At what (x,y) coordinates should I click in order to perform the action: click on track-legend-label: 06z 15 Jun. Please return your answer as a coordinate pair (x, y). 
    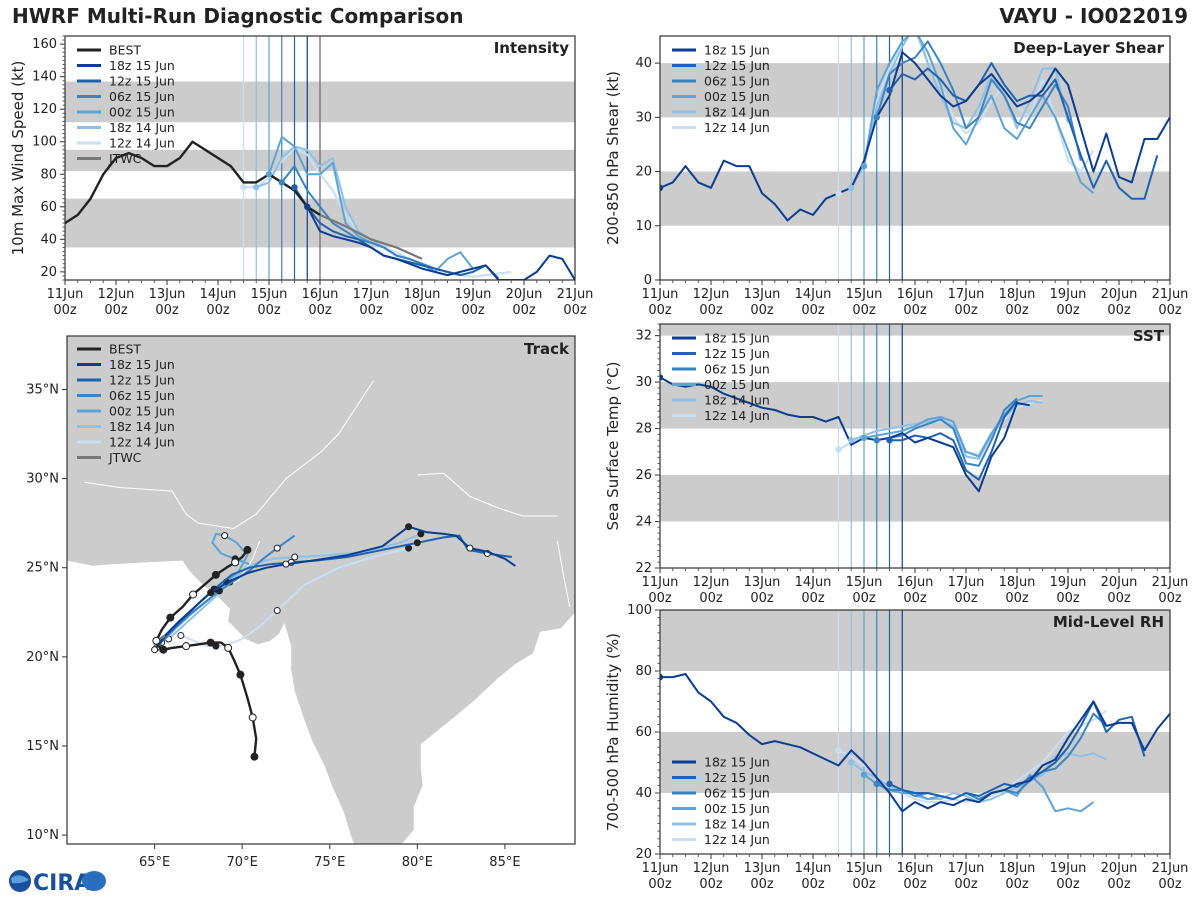
    Looking at the image, I should click on (142, 395).